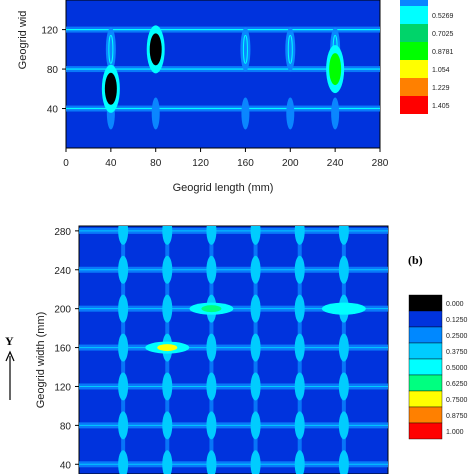  I want to click on y-tick-label: 200, so click(62, 310).